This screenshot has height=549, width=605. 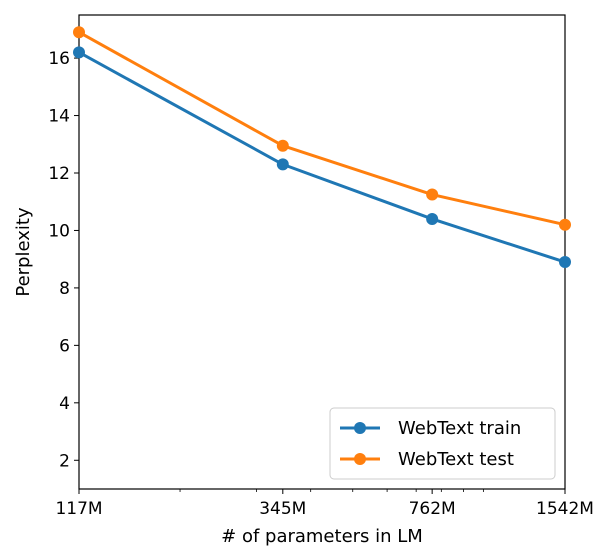 I want to click on y-tick-label: 2, so click(x=64, y=461).